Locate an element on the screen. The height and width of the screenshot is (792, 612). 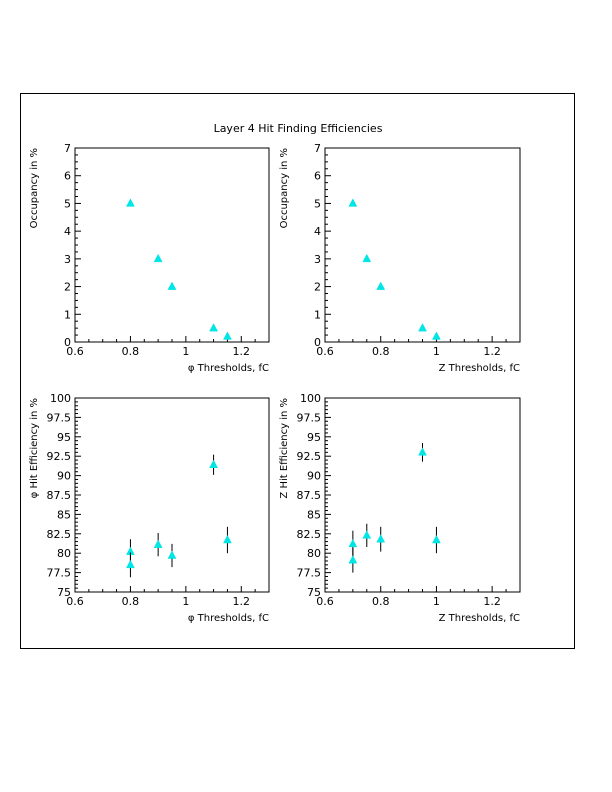
y-axis-label: Z Hit Efficiency in % is located at coordinates (284, 448).